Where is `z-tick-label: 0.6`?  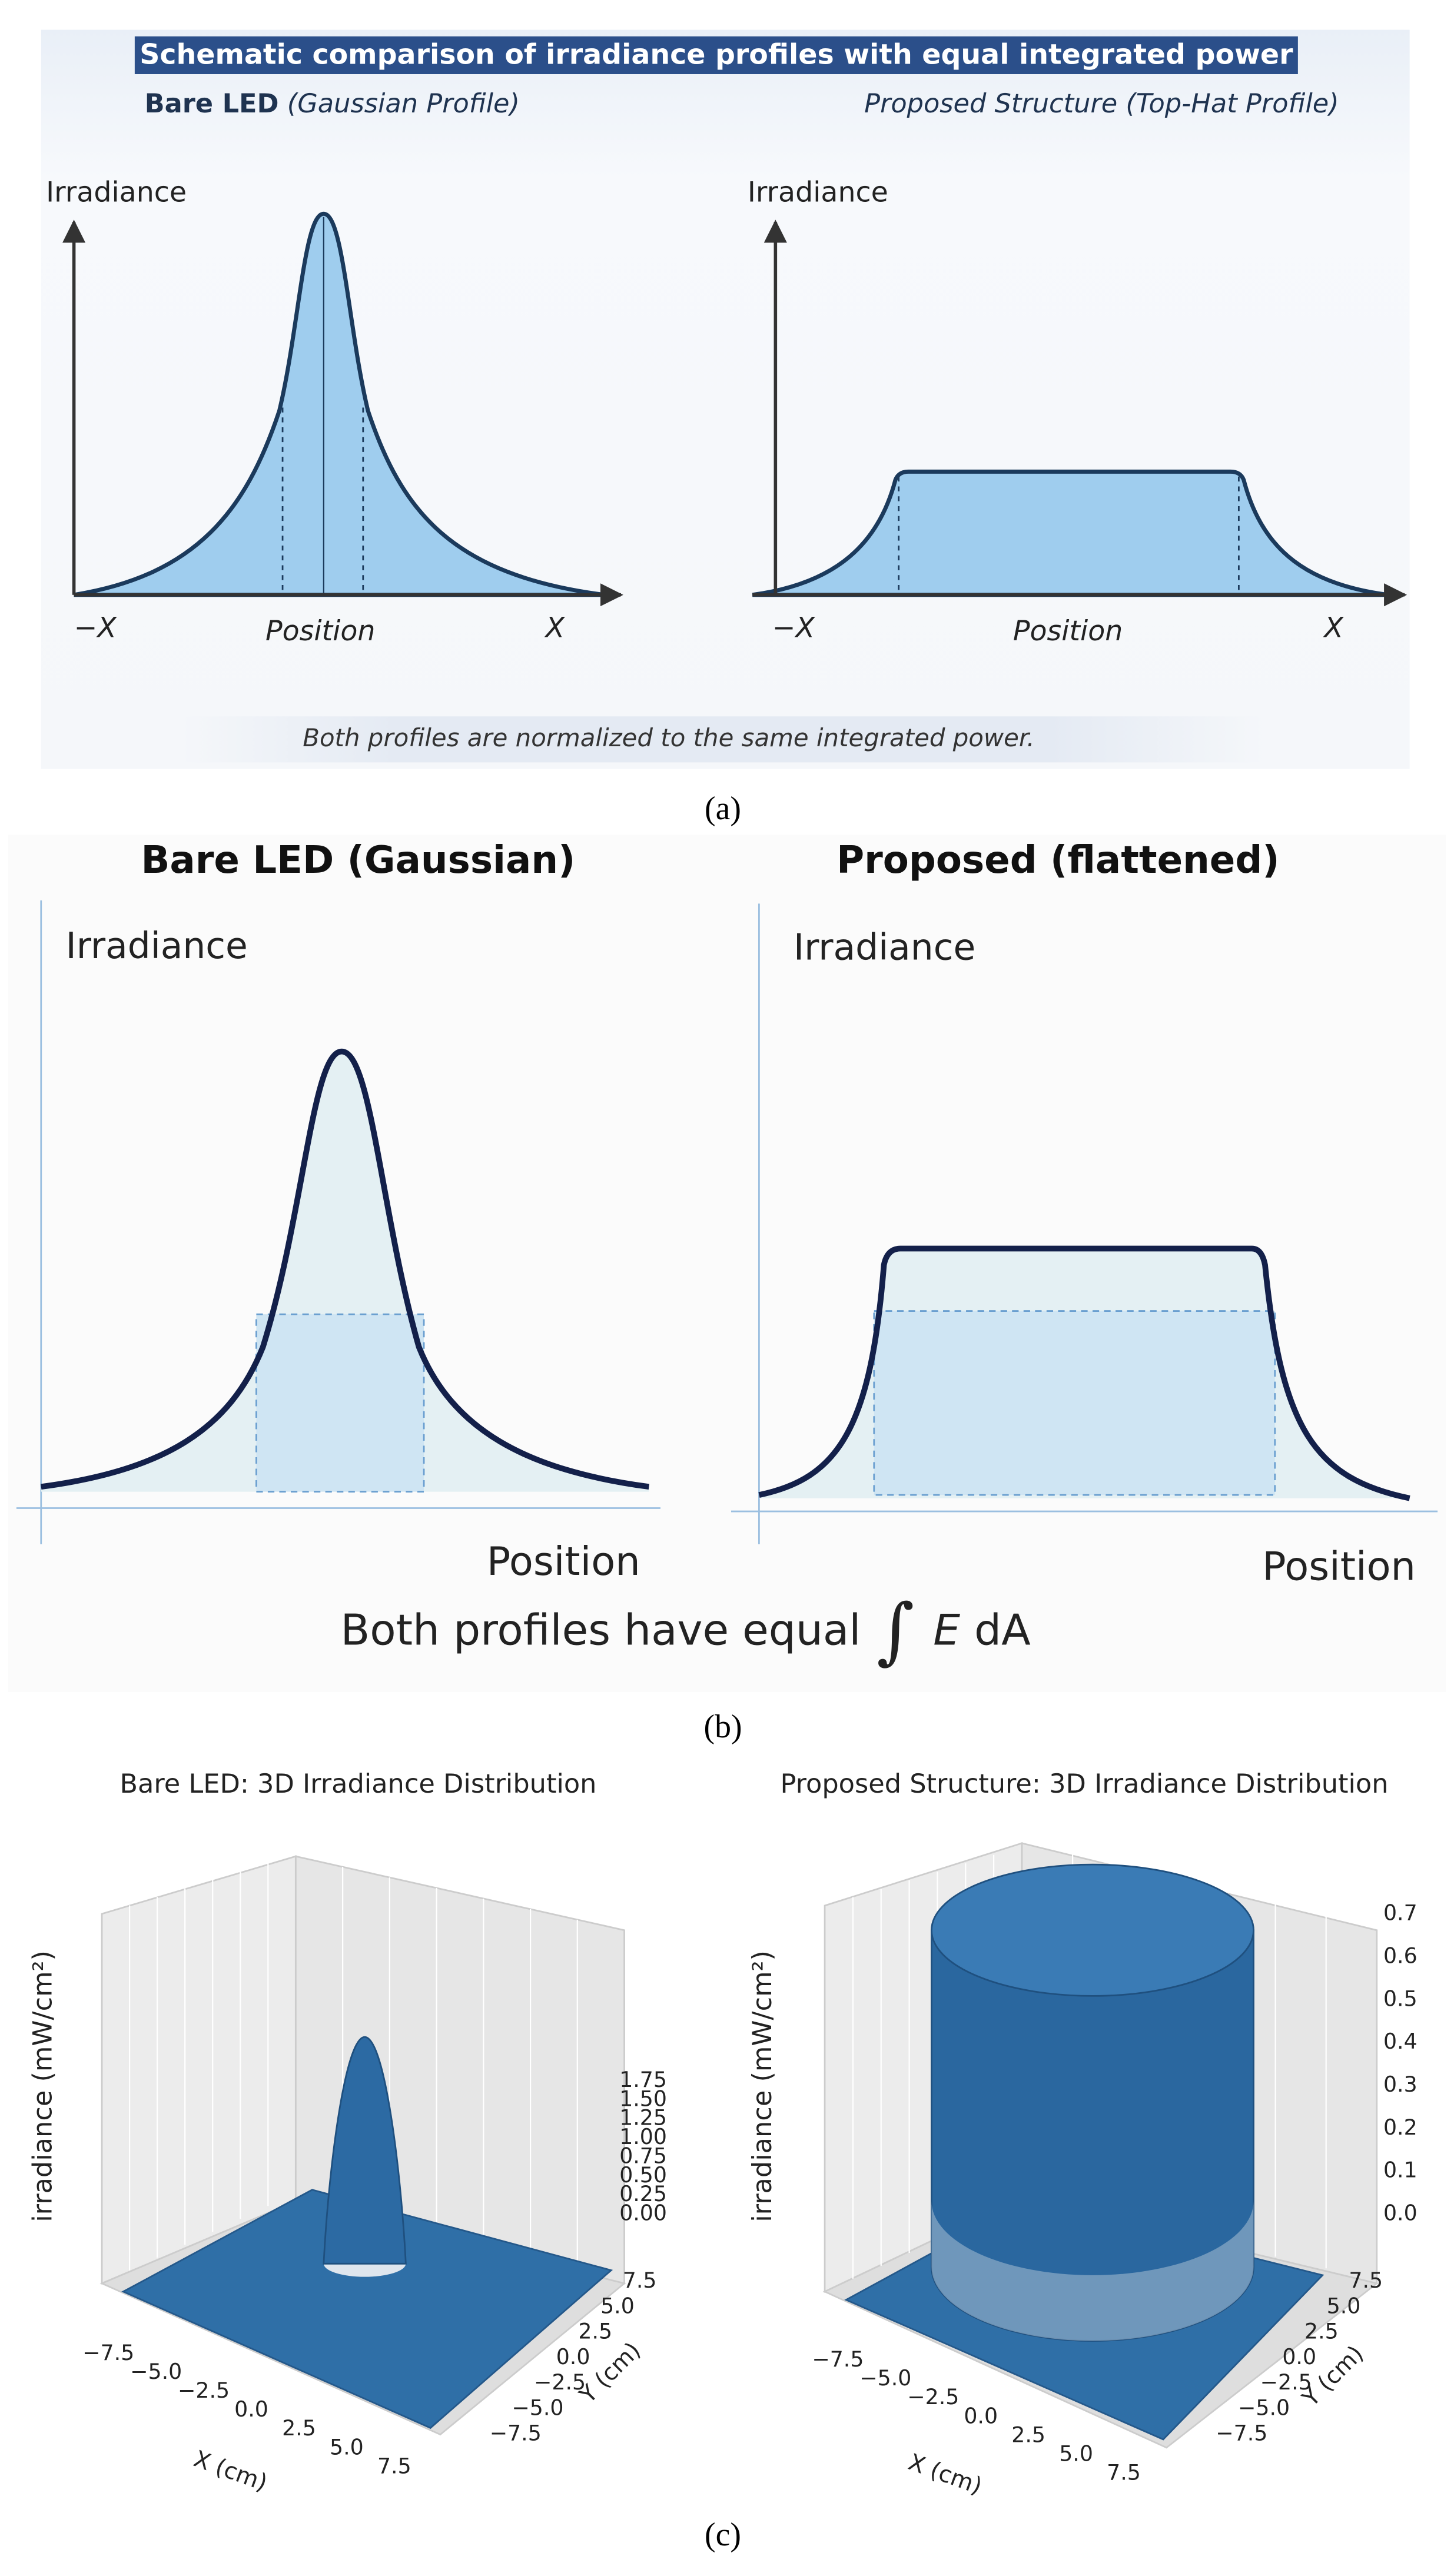
z-tick-label: 0.6 is located at coordinates (1400, 1956).